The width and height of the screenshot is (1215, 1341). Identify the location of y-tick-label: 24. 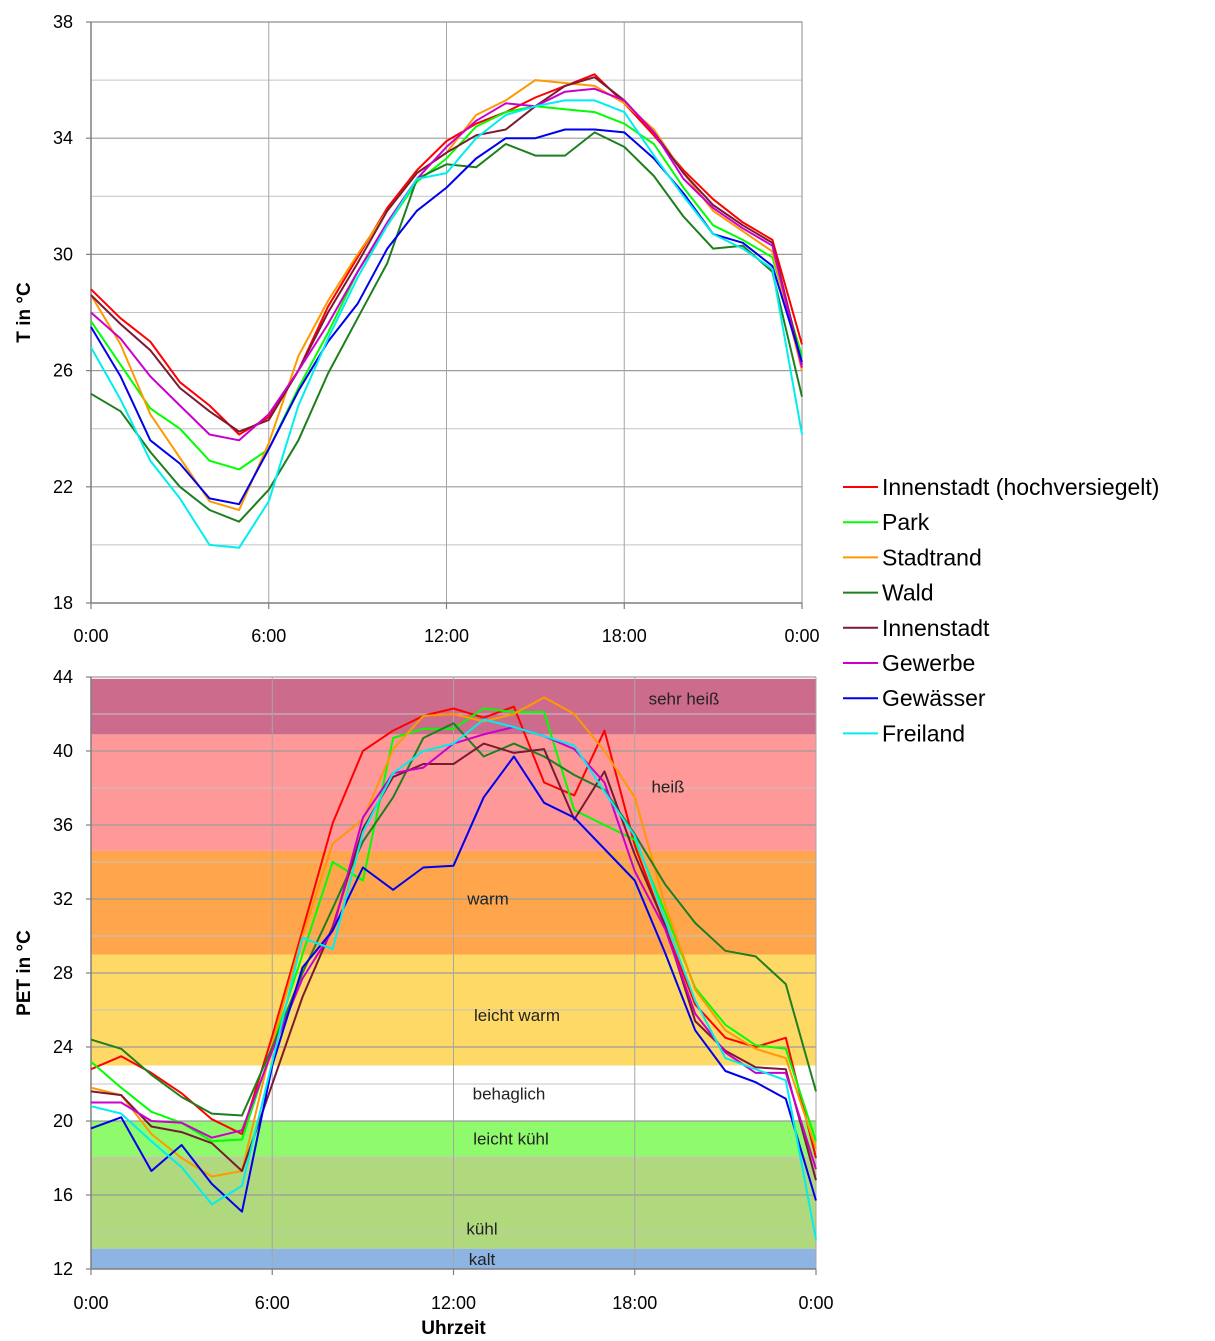
(63, 1047).